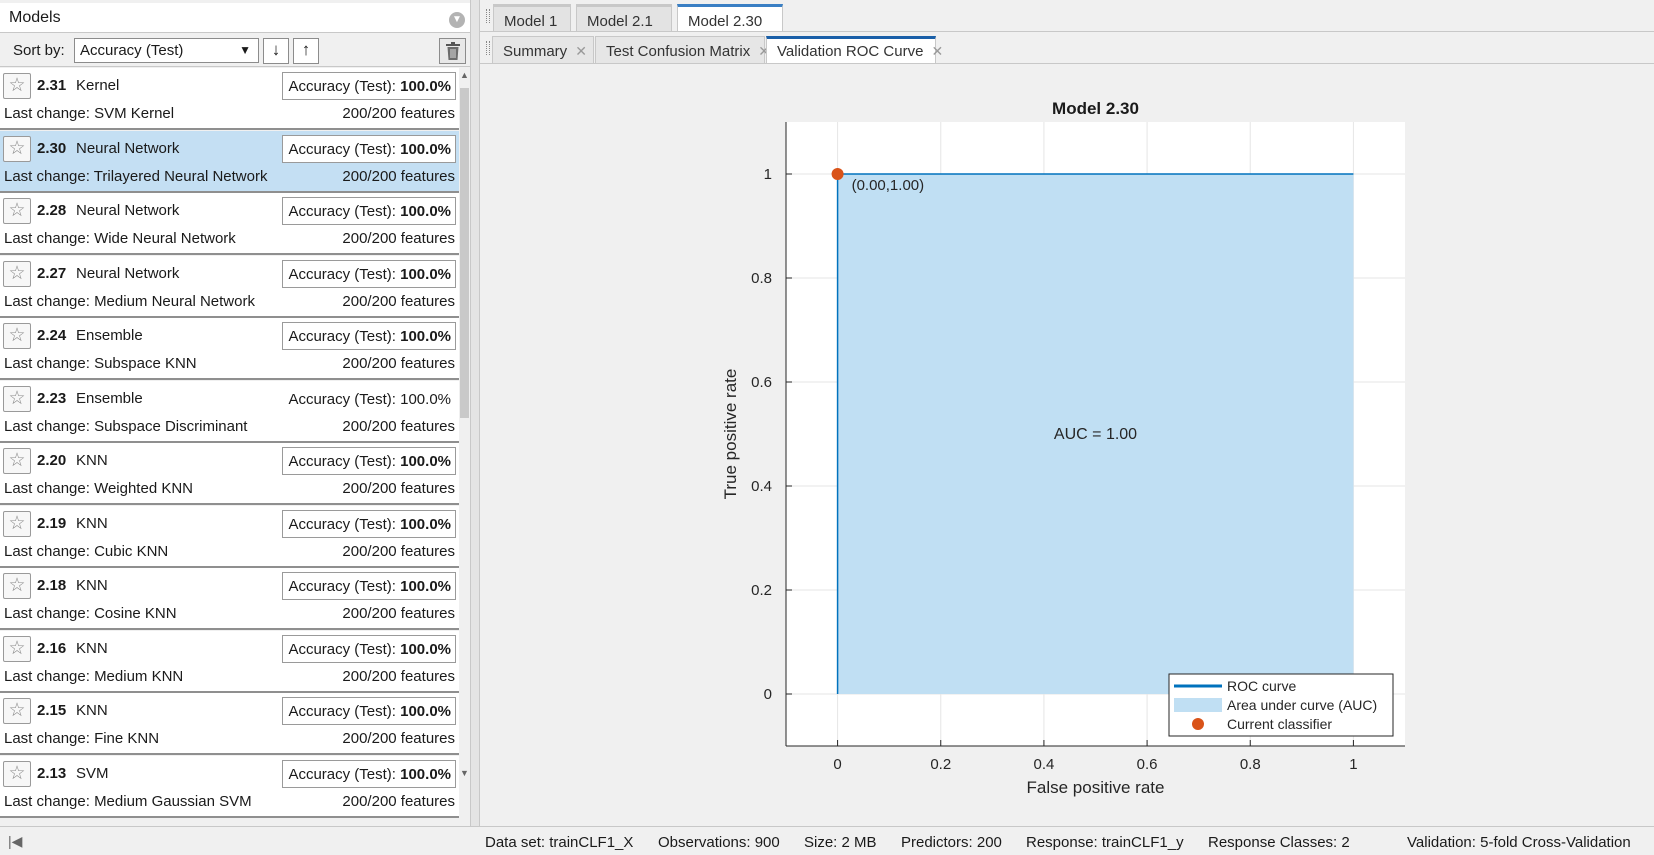 The image size is (1654, 855). What do you see at coordinates (306, 51) in the screenshot?
I see `sort-ascending-button: ↑` at bounding box center [306, 51].